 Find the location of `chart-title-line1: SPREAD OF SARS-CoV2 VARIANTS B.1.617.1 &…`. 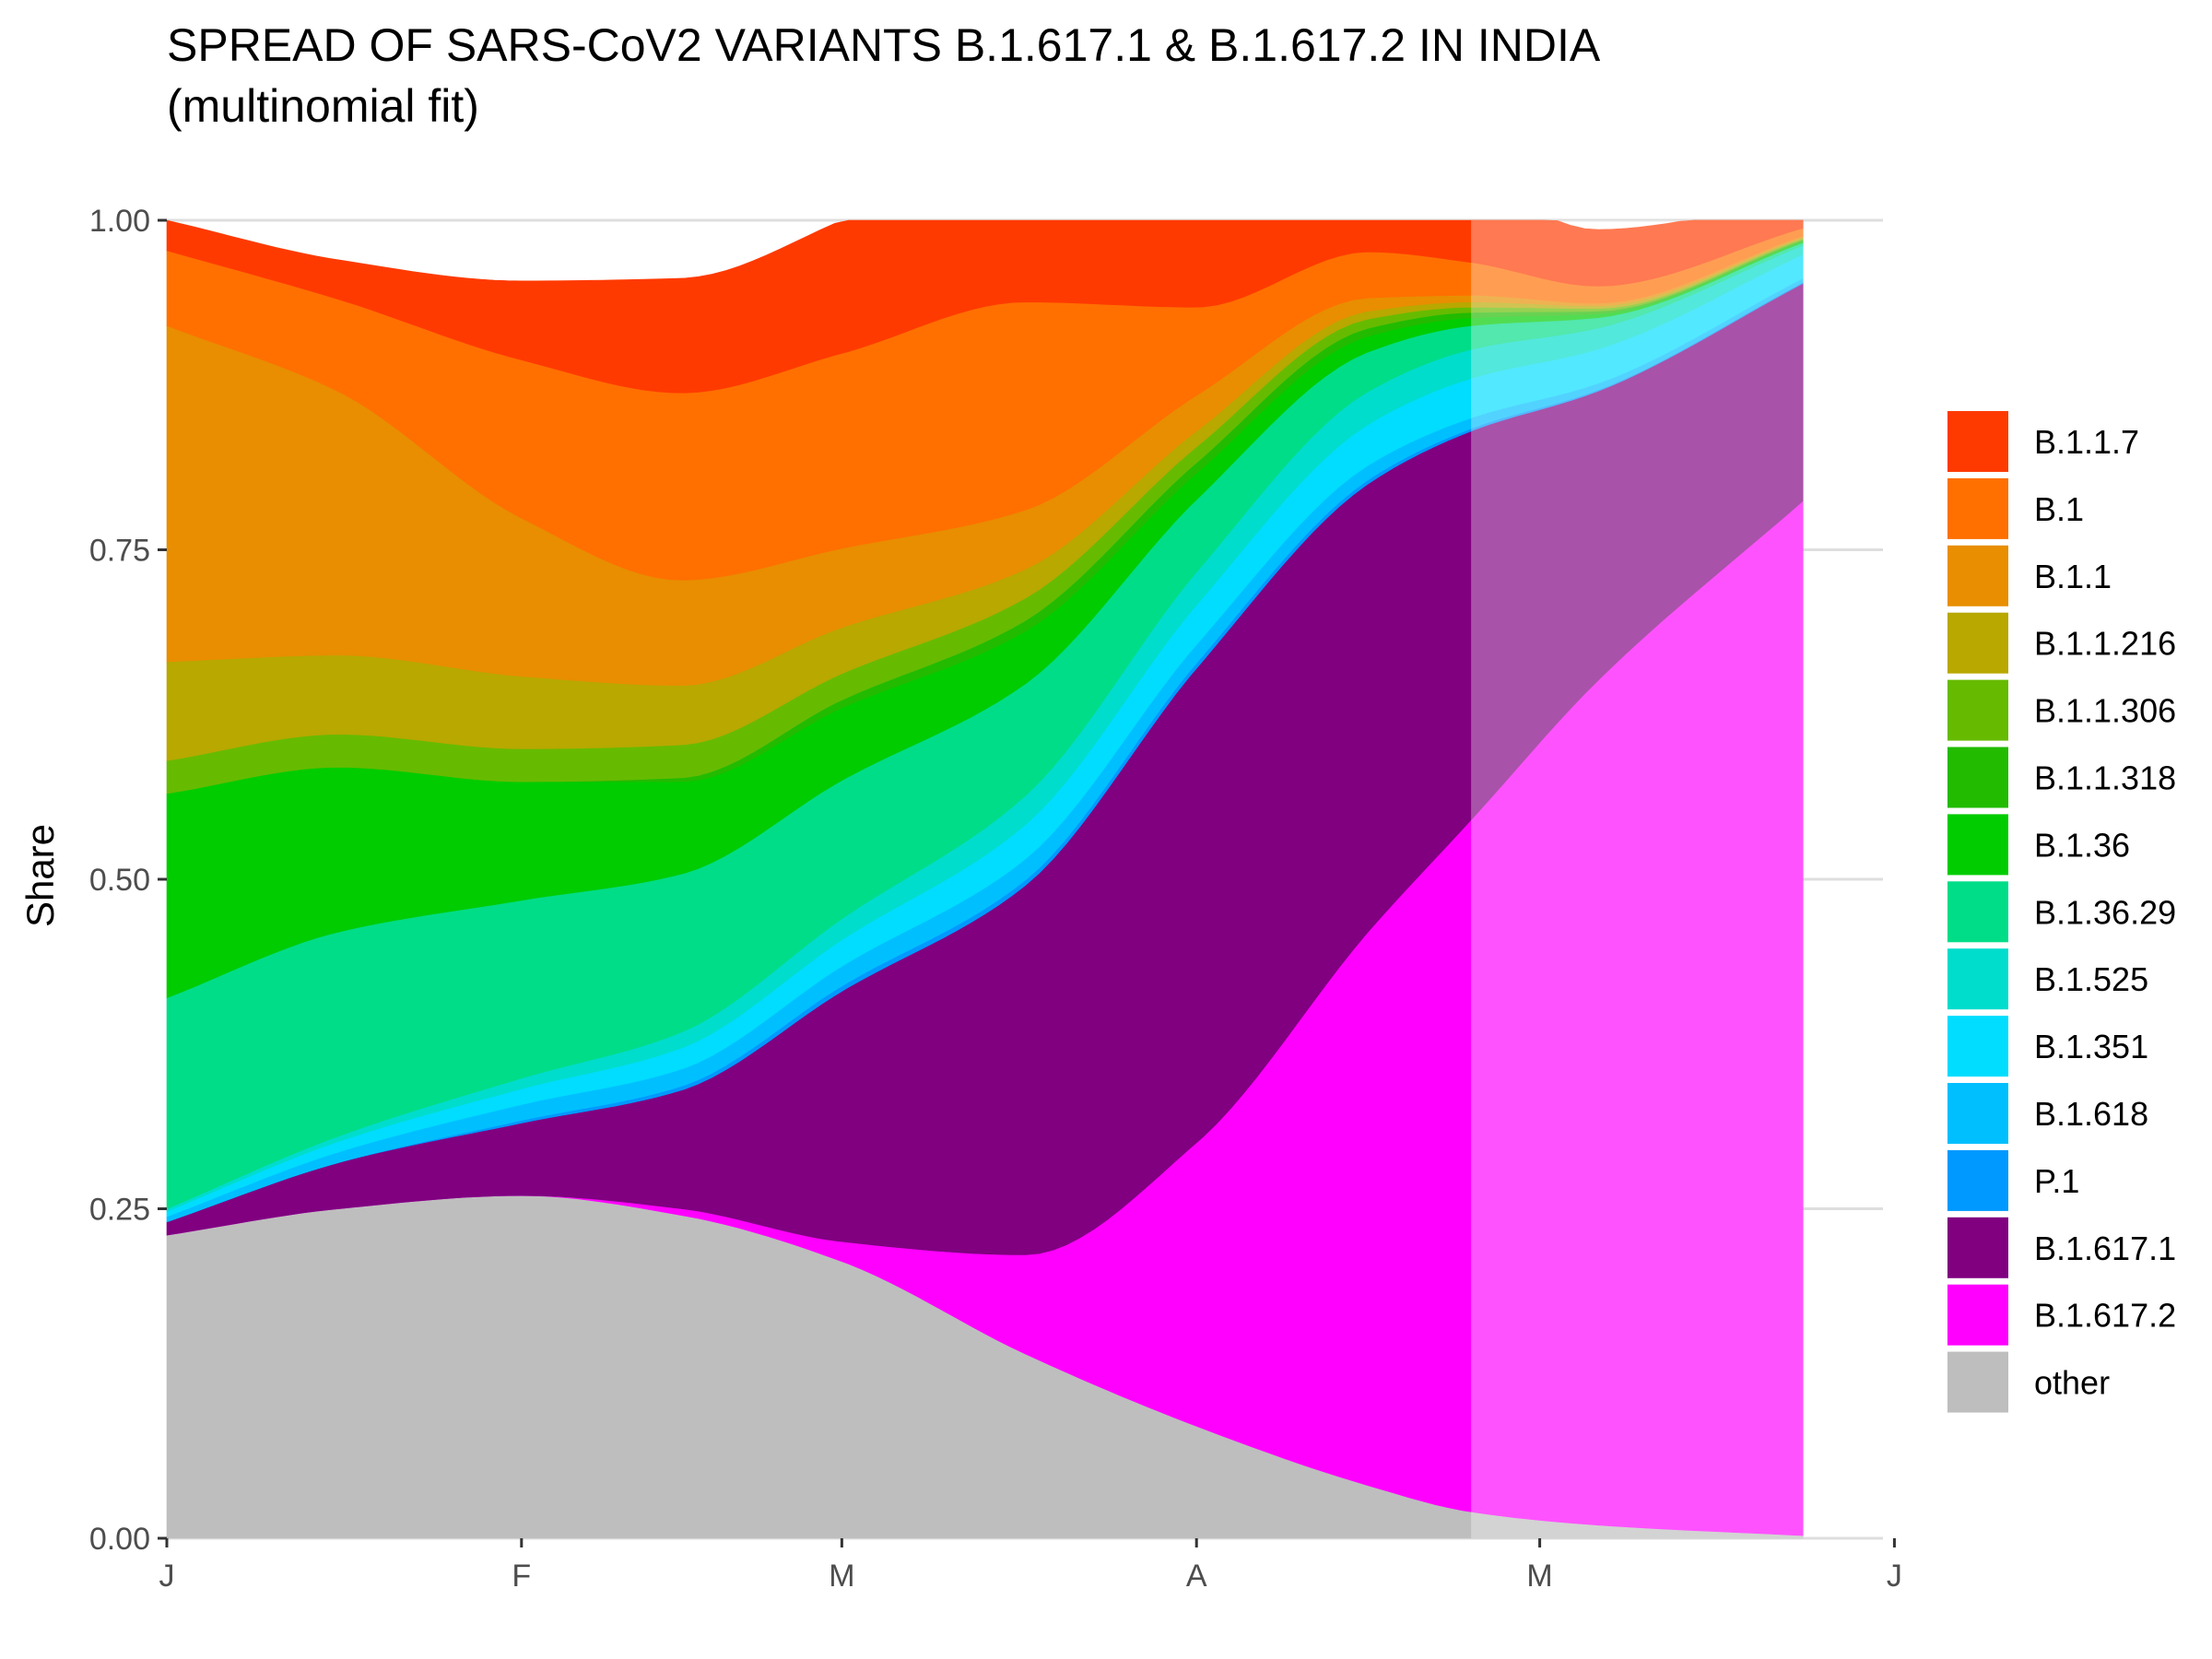

chart-title-line1: SPREAD OF SARS-CoV2 VARIANTS B.1.617.1 &… is located at coordinates (884, 45).